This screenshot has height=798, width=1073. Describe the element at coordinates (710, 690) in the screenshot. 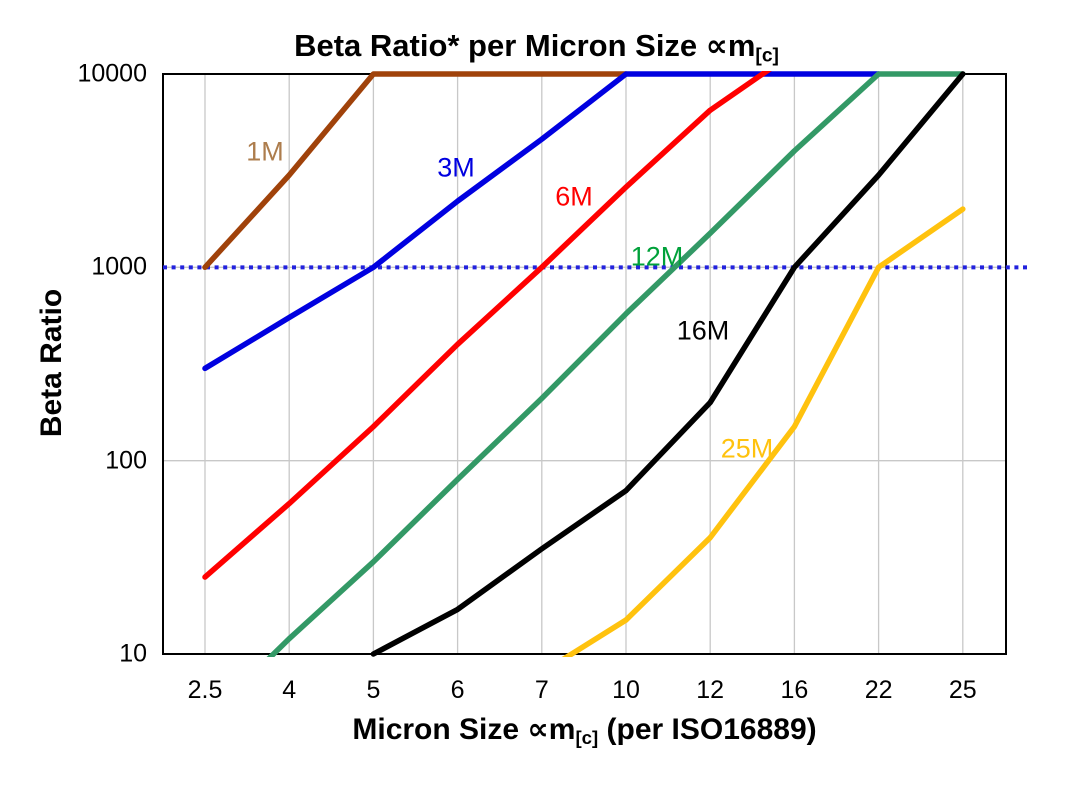

I see `x-tick-label-12: 12` at that location.